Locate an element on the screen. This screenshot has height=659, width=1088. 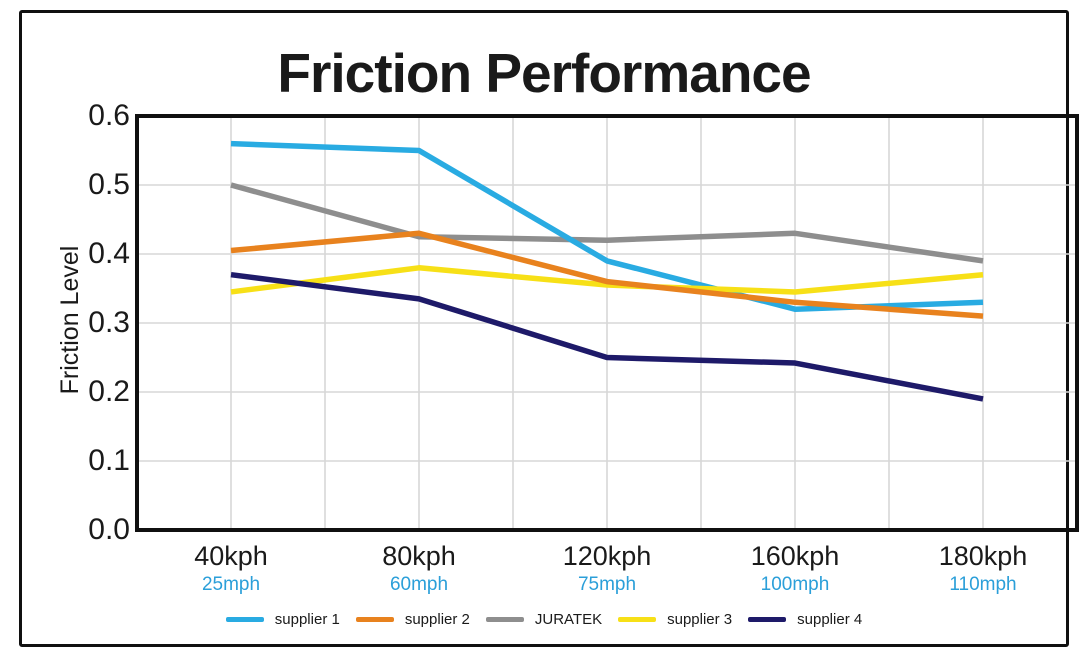
x-tick-label-mph: 110mph is located at coordinates (983, 584).